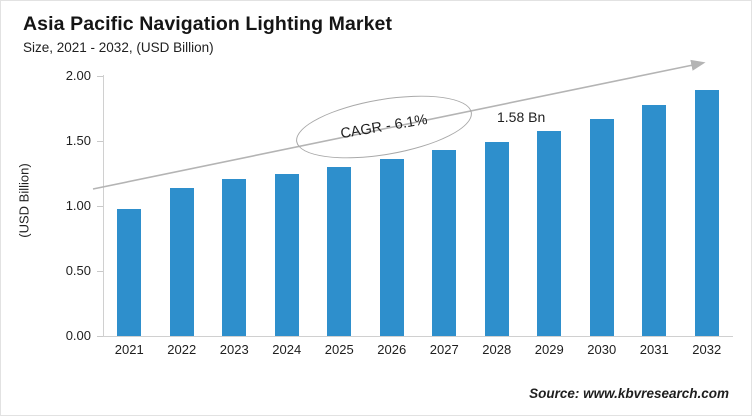  Describe the element at coordinates (339, 251) in the screenshot. I see `bar-2025` at that location.